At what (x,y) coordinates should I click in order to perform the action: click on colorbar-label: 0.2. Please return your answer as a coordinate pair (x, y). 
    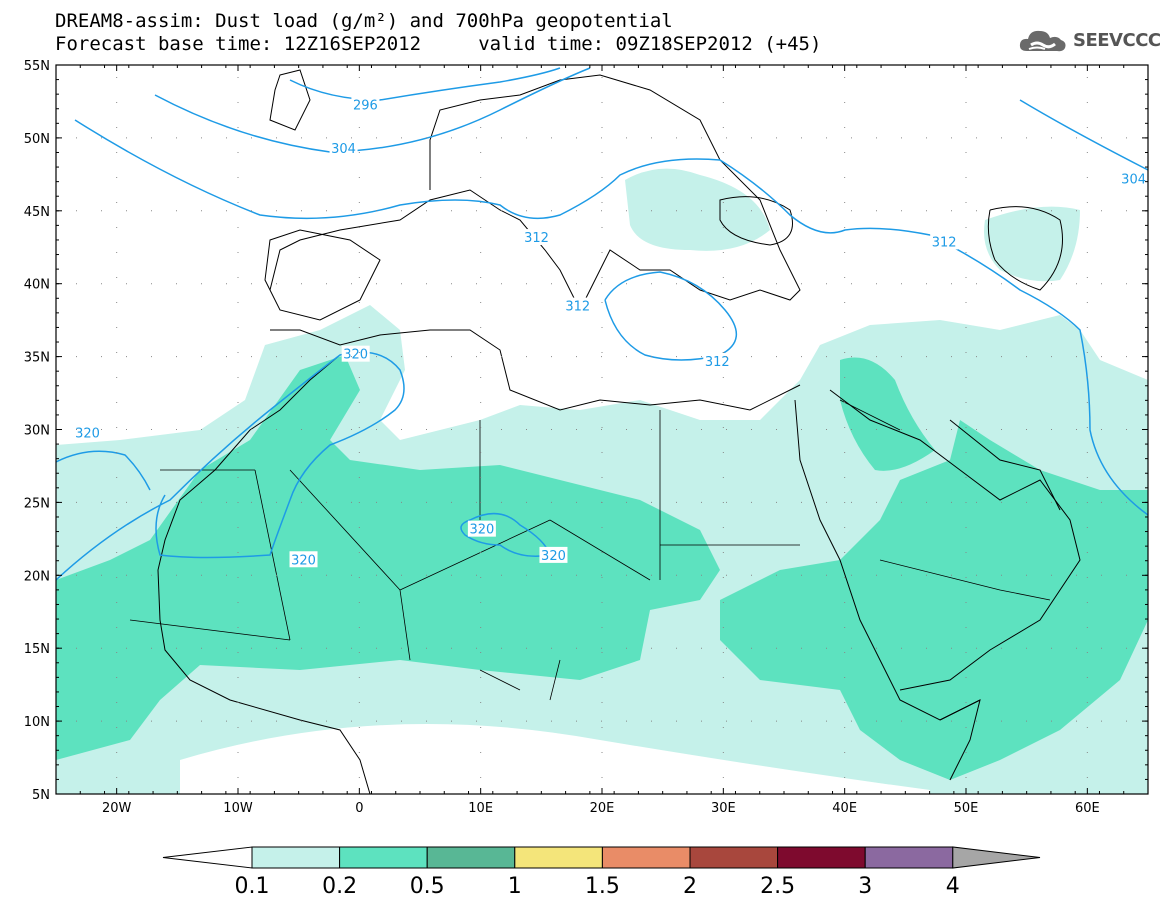
    Looking at the image, I should click on (339, 886).